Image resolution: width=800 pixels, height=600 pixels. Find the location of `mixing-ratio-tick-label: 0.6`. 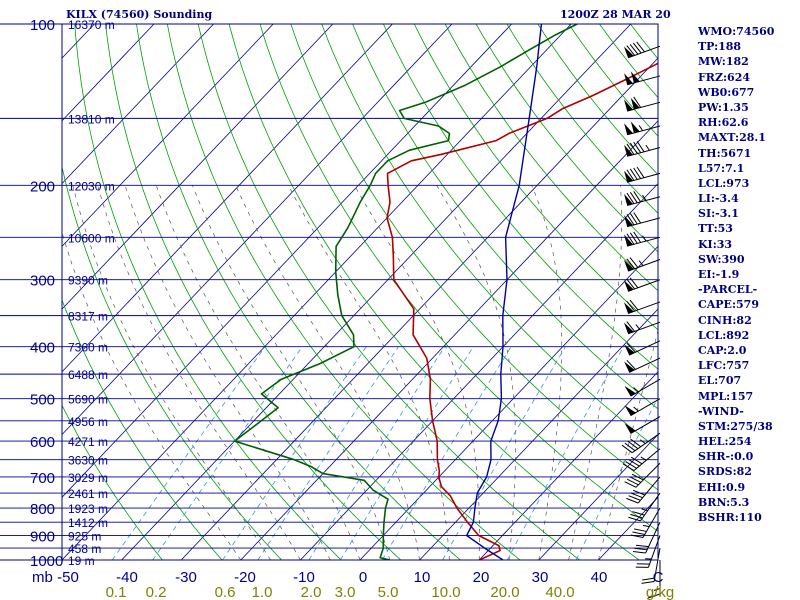

mixing-ratio-tick-label: 0.6 is located at coordinates (225, 592).